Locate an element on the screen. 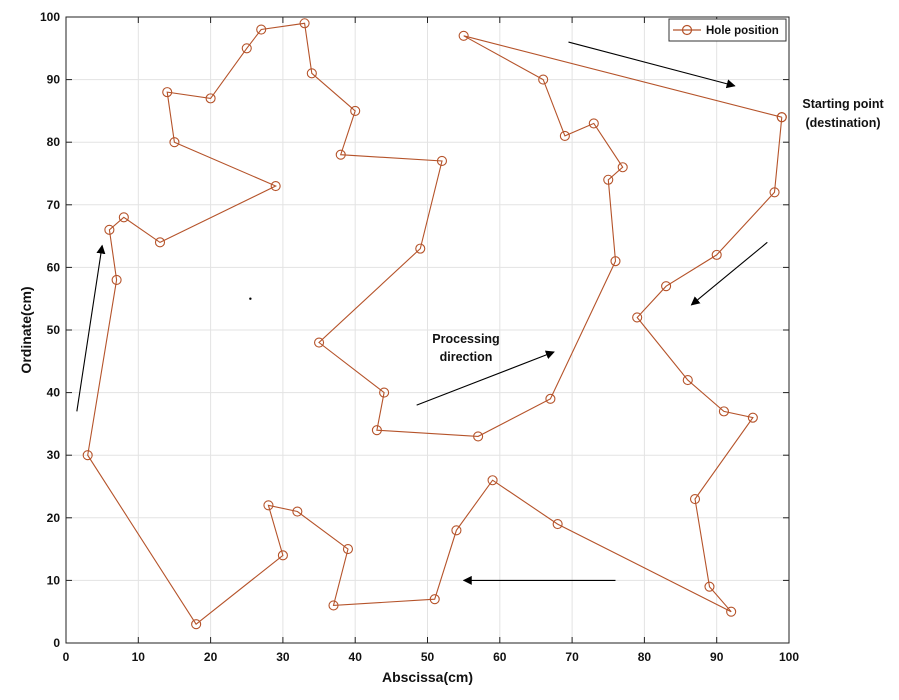 The width and height of the screenshot is (899, 700). x-tick-label: 20 is located at coordinates (211, 657).